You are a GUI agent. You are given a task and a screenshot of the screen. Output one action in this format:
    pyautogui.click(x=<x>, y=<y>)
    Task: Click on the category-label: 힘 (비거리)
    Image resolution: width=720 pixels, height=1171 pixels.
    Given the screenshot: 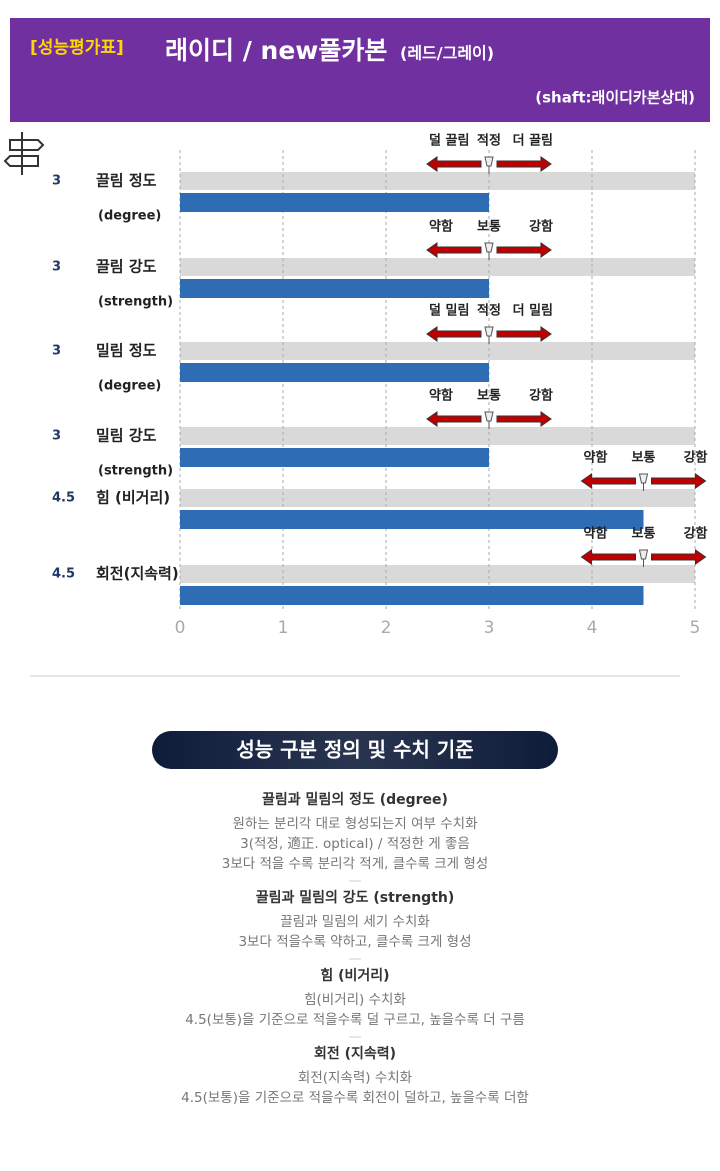 What is the action you would take?
    pyautogui.click(x=133, y=498)
    